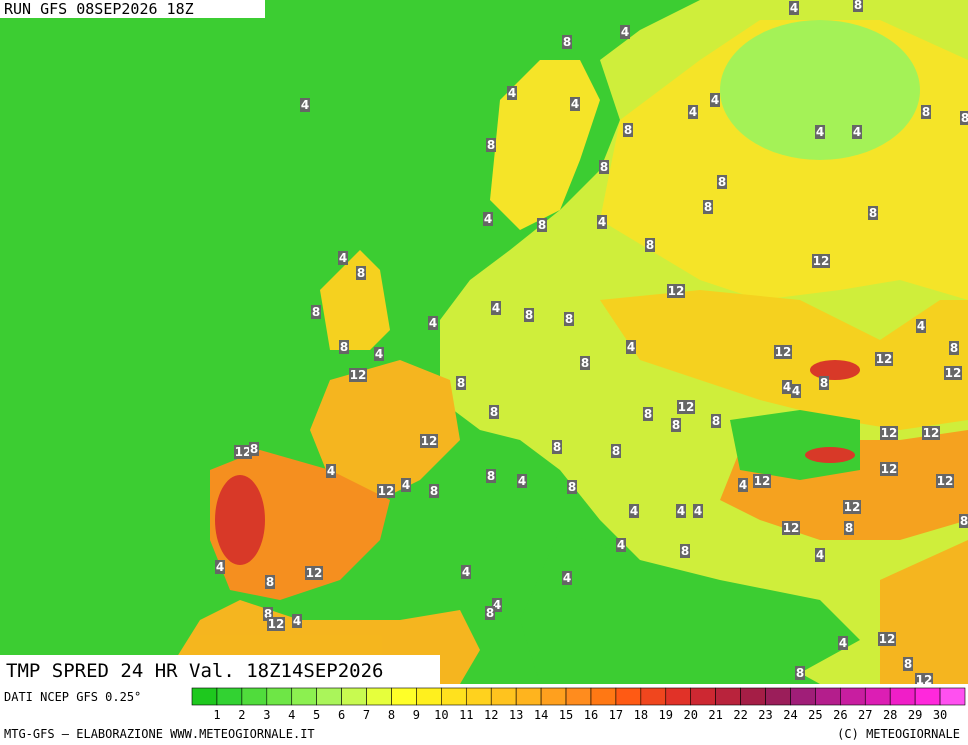 This screenshot has height=745, width=968. Describe the element at coordinates (915, 715) in the screenshot. I see `legend-label: 29` at that location.